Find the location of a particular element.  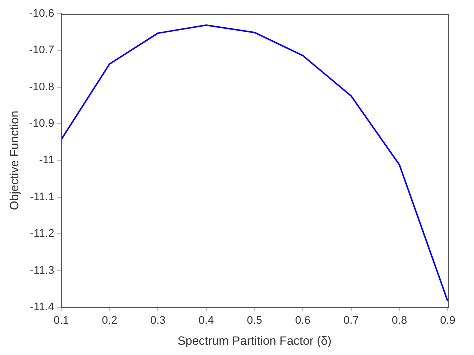

x-tick-label: 0.5 is located at coordinates (254, 321).